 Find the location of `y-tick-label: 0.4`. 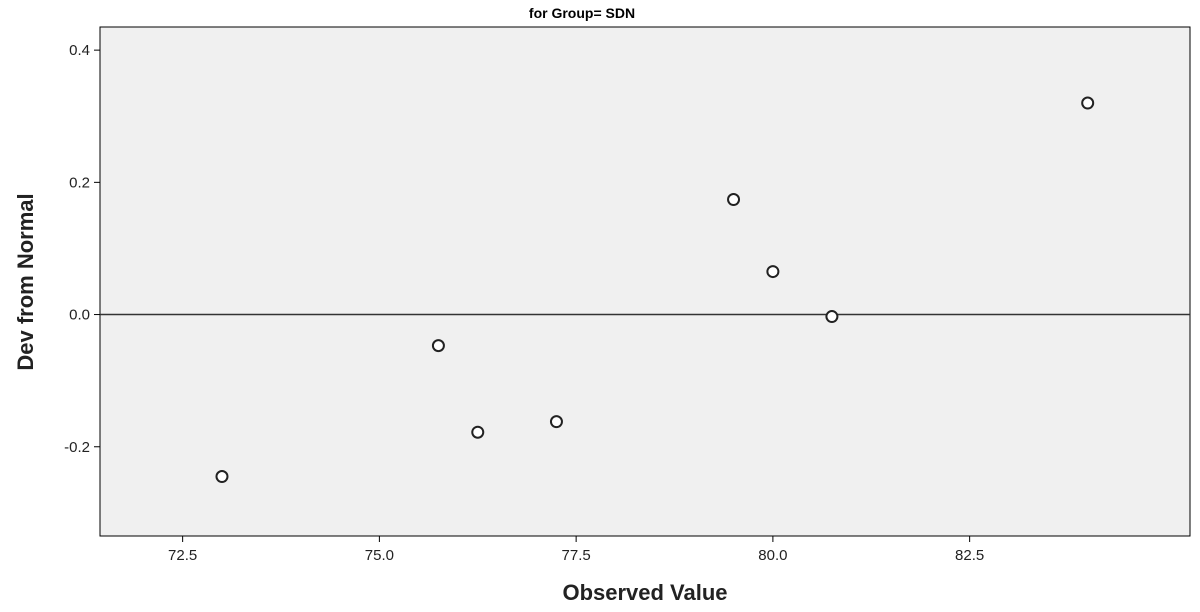

y-tick-label: 0.4 is located at coordinates (79, 50).